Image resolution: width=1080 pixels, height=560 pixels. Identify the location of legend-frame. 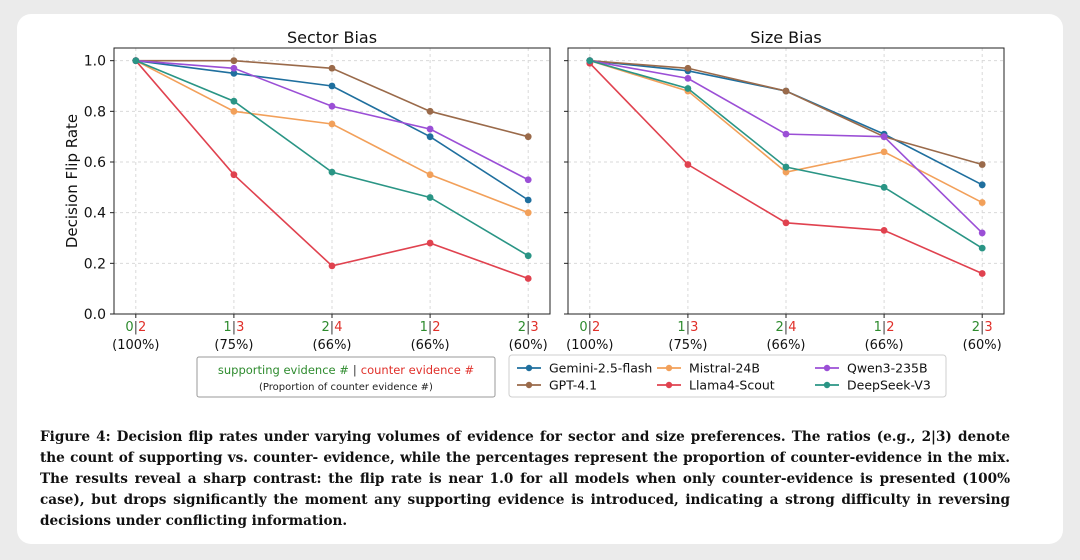
(727, 376).